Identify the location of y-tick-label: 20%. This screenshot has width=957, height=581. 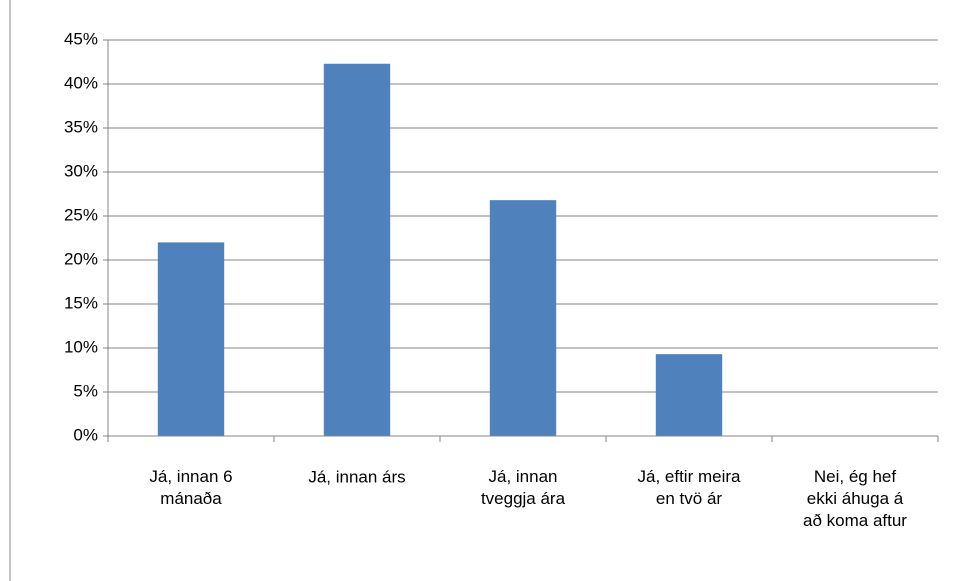
(81, 258).